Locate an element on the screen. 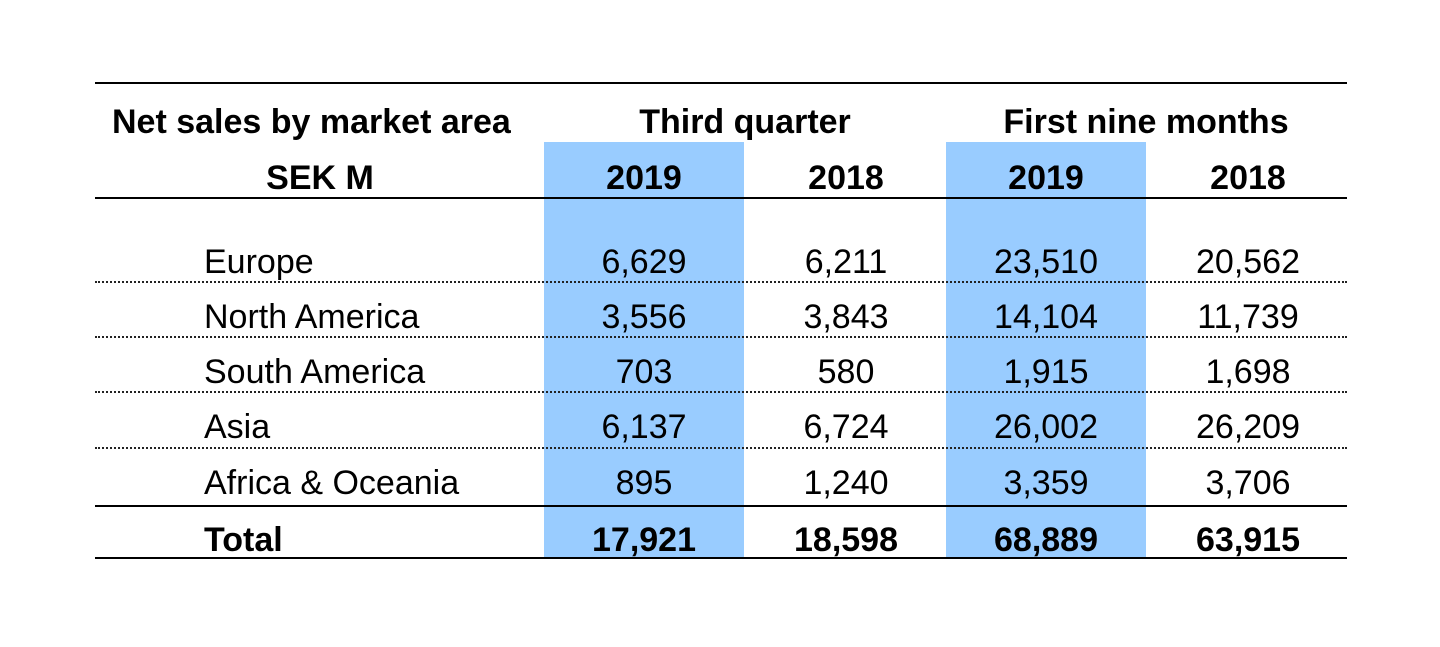 This screenshot has width=1440, height=647. table-cell: 14,104 is located at coordinates (1046, 317).